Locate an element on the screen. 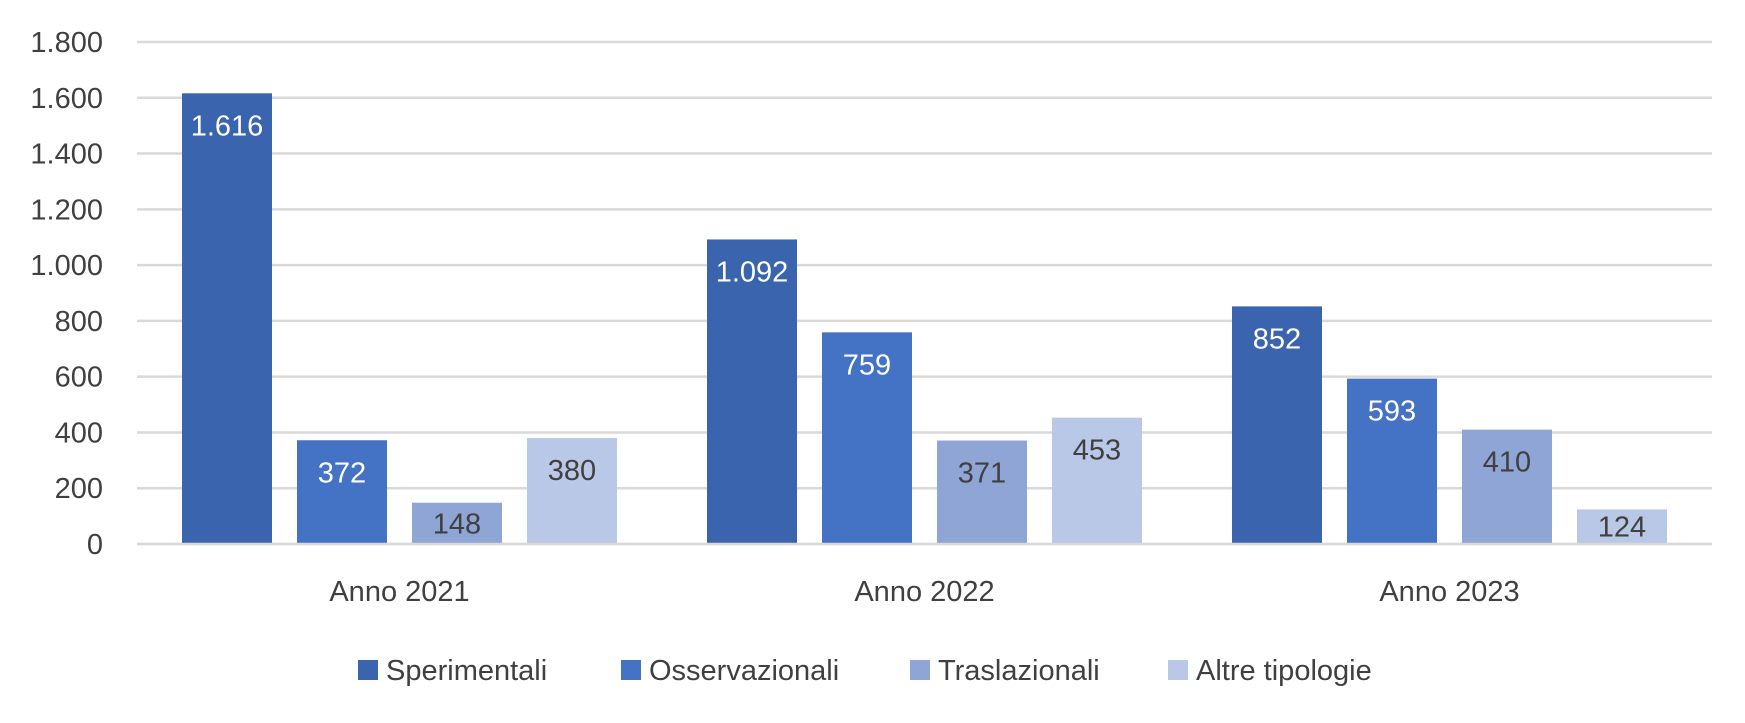 Image resolution: width=1745 pixels, height=723 pixels. x-category-label: Anno 2022 is located at coordinates (924, 592).